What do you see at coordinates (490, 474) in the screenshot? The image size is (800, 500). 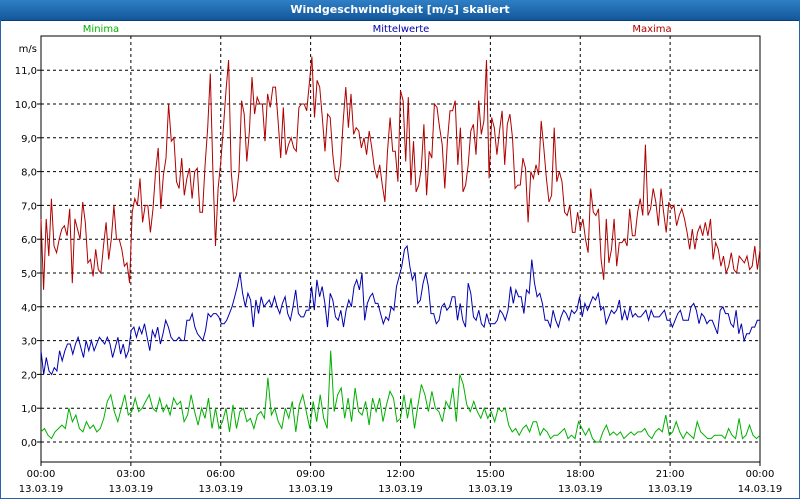 I see `x-tick-time-label: 15:00` at bounding box center [490, 474].